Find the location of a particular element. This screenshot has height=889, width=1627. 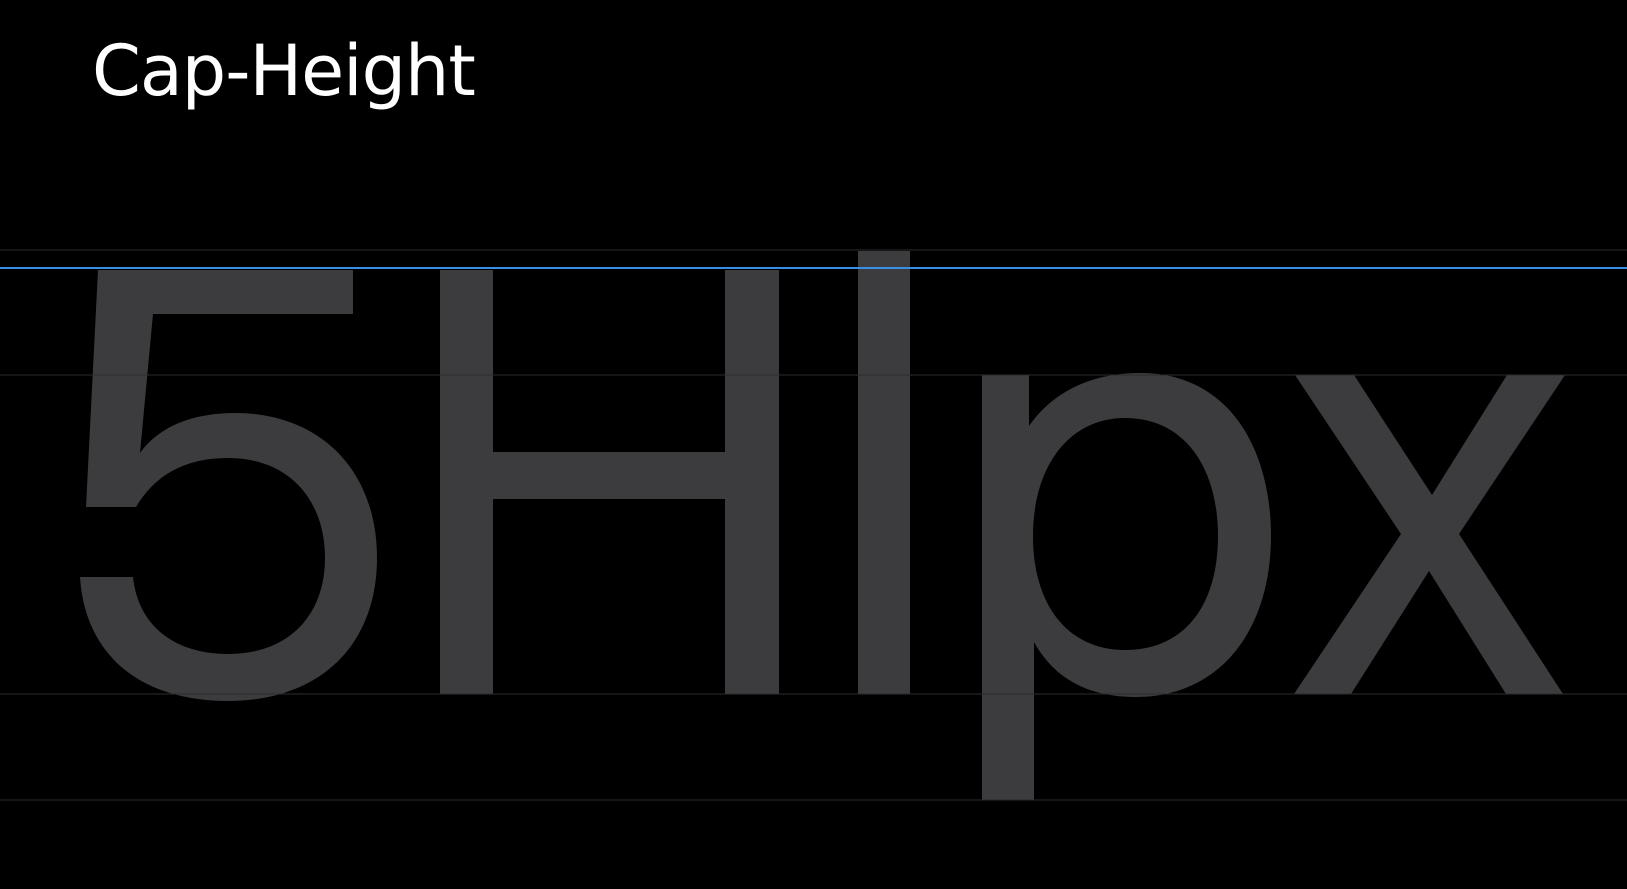

glyph-x is located at coordinates (1429, 534).